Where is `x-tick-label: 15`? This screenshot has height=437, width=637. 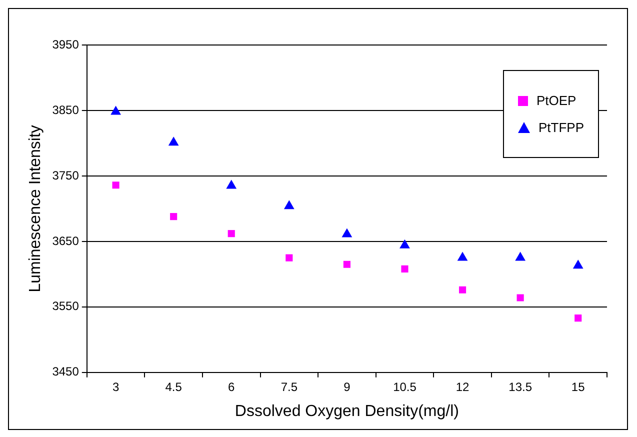
x-tick-label: 15 is located at coordinates (578, 387).